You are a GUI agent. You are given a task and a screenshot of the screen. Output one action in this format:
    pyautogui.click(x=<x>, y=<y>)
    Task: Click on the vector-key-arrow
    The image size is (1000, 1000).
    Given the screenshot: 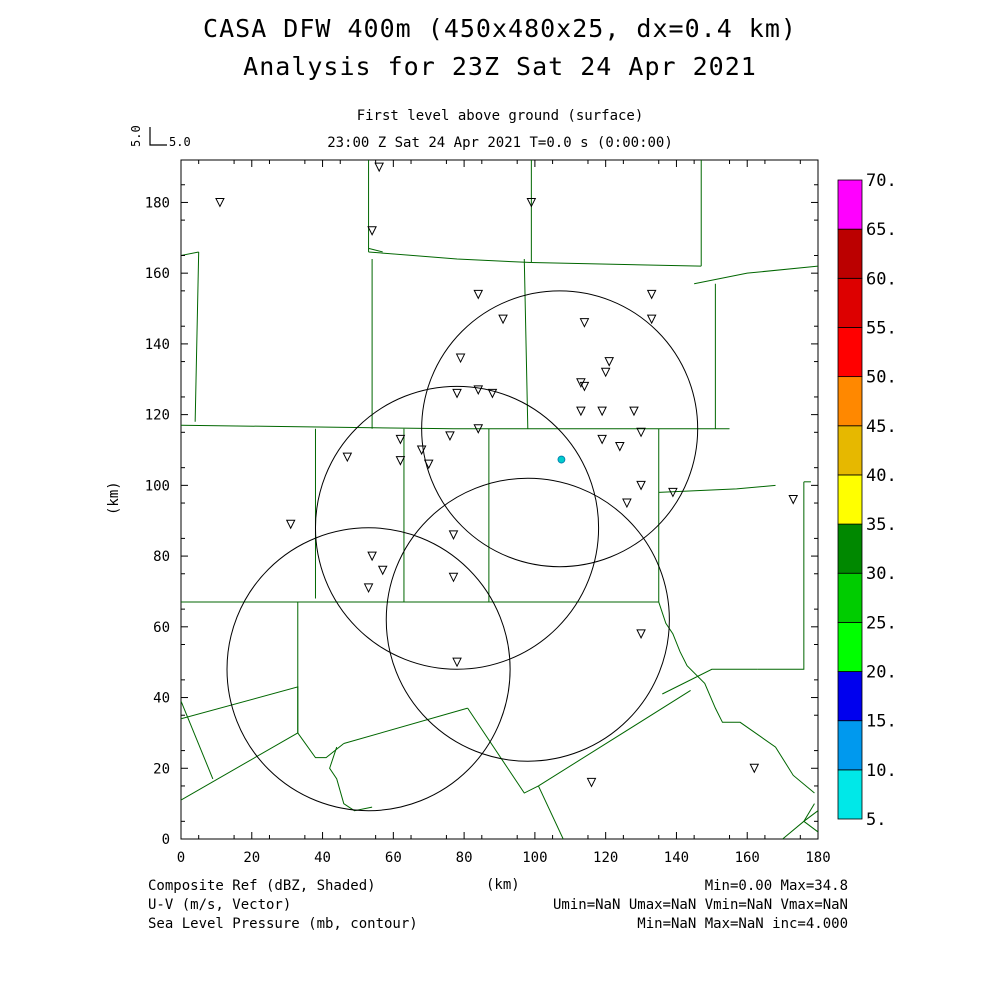 What is the action you would take?
    pyautogui.click(x=158, y=136)
    